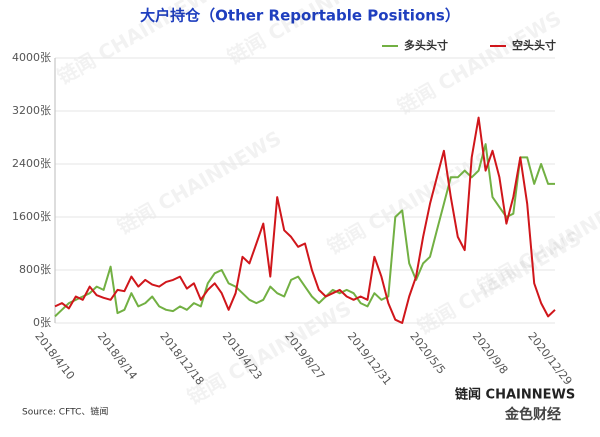  I want to click on x-tick-label: 2020/12/29, so click(549, 359).